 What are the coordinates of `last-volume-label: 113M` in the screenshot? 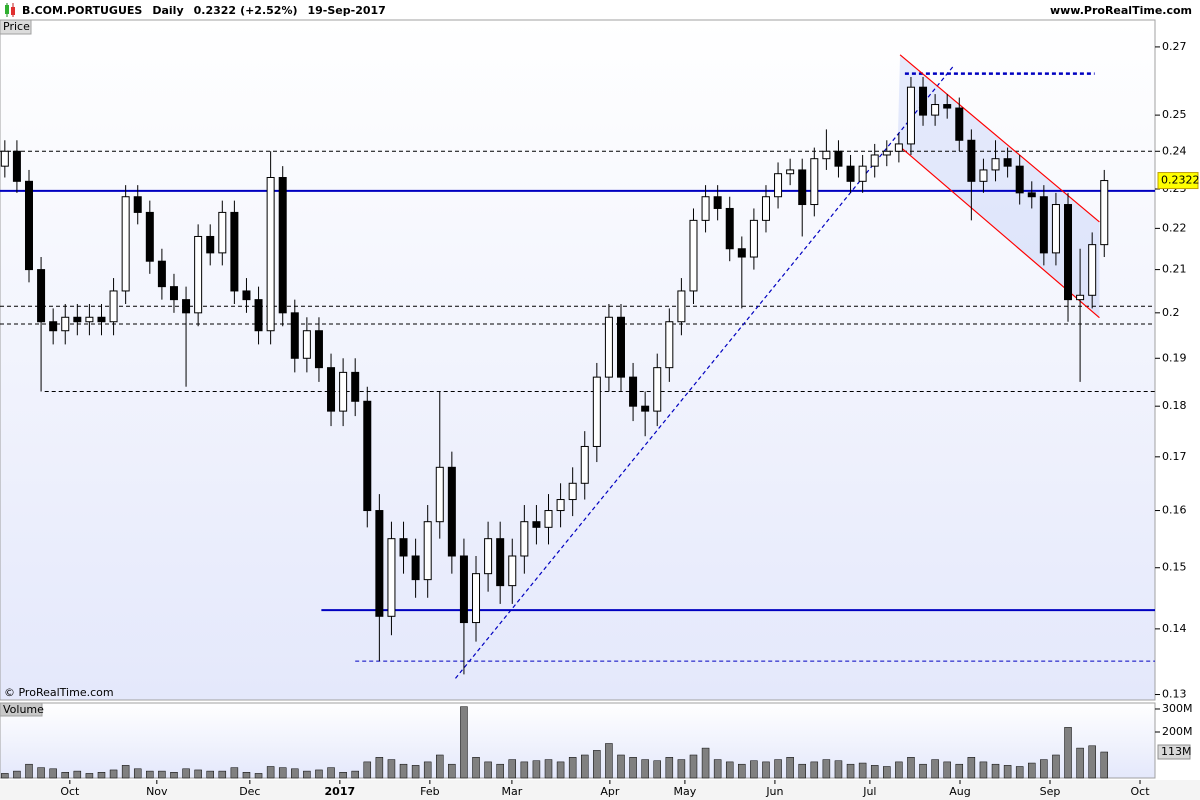 It's located at (1176, 751).